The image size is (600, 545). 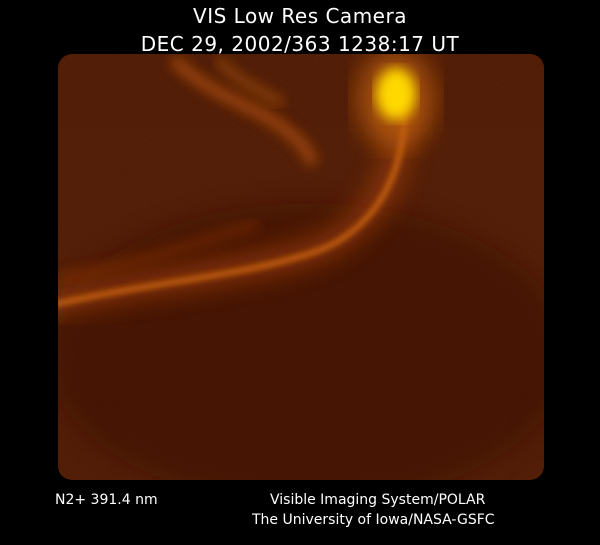 I want to click on observation-timestamp: DEC 29, 2002/363 1238:17 UT, so click(x=300, y=44).